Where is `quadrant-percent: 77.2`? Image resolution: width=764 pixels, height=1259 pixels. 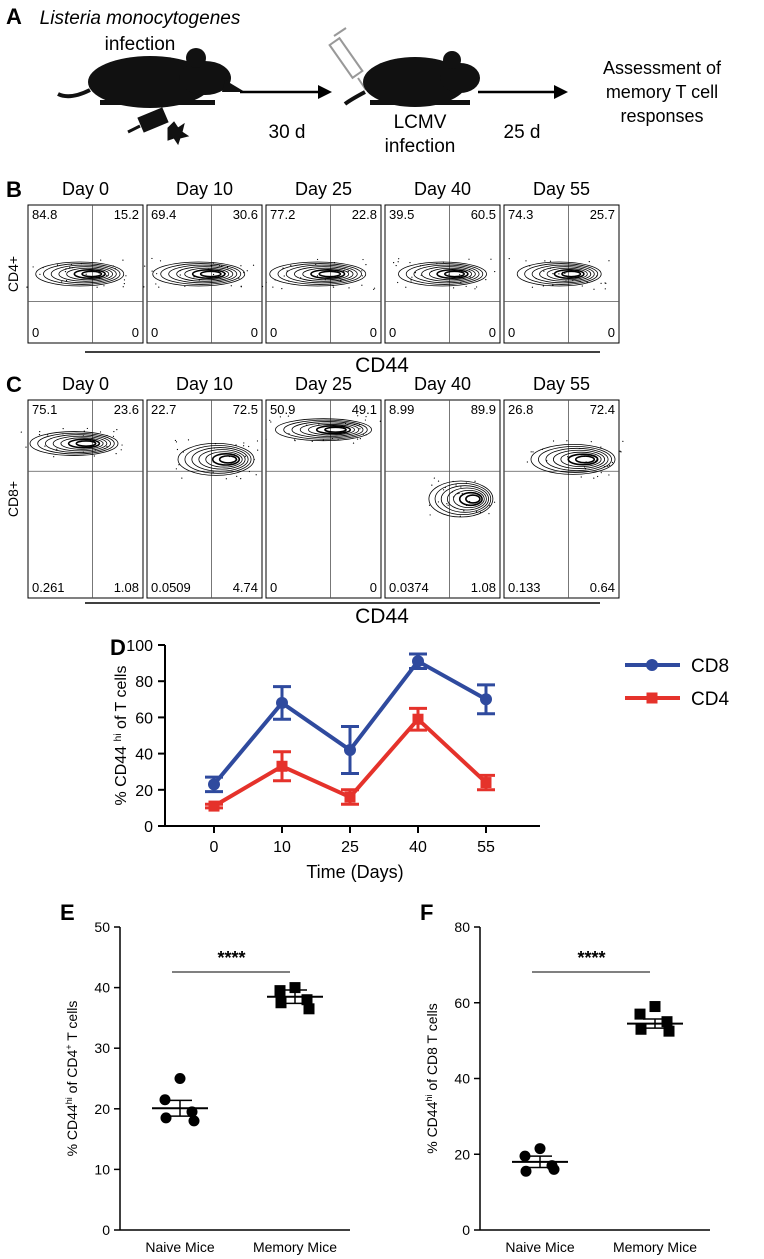
quadrant-percent: 77.2 is located at coordinates (282, 214).